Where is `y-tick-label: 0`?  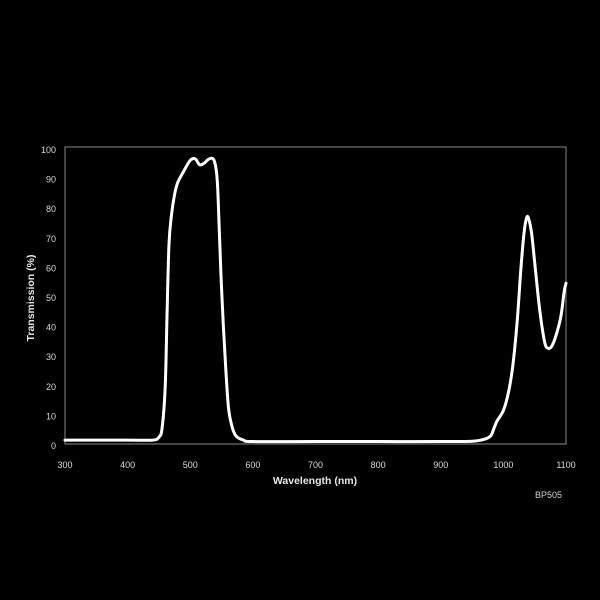
y-tick-label: 0 is located at coordinates (53, 446).